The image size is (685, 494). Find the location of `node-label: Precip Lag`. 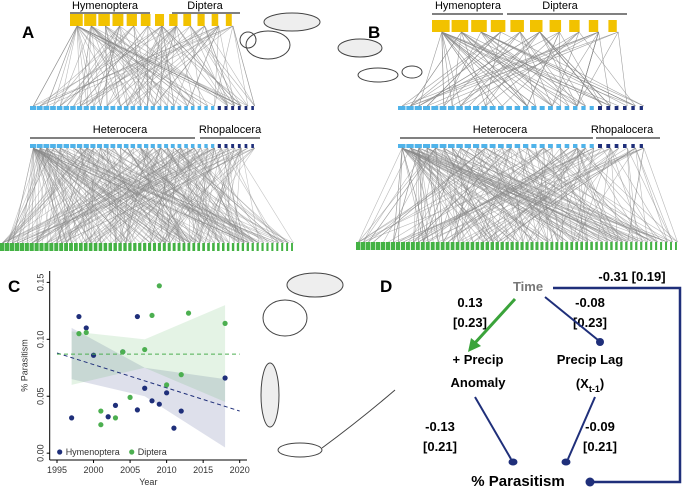

node-label: Precip Lag is located at coordinates (590, 359).